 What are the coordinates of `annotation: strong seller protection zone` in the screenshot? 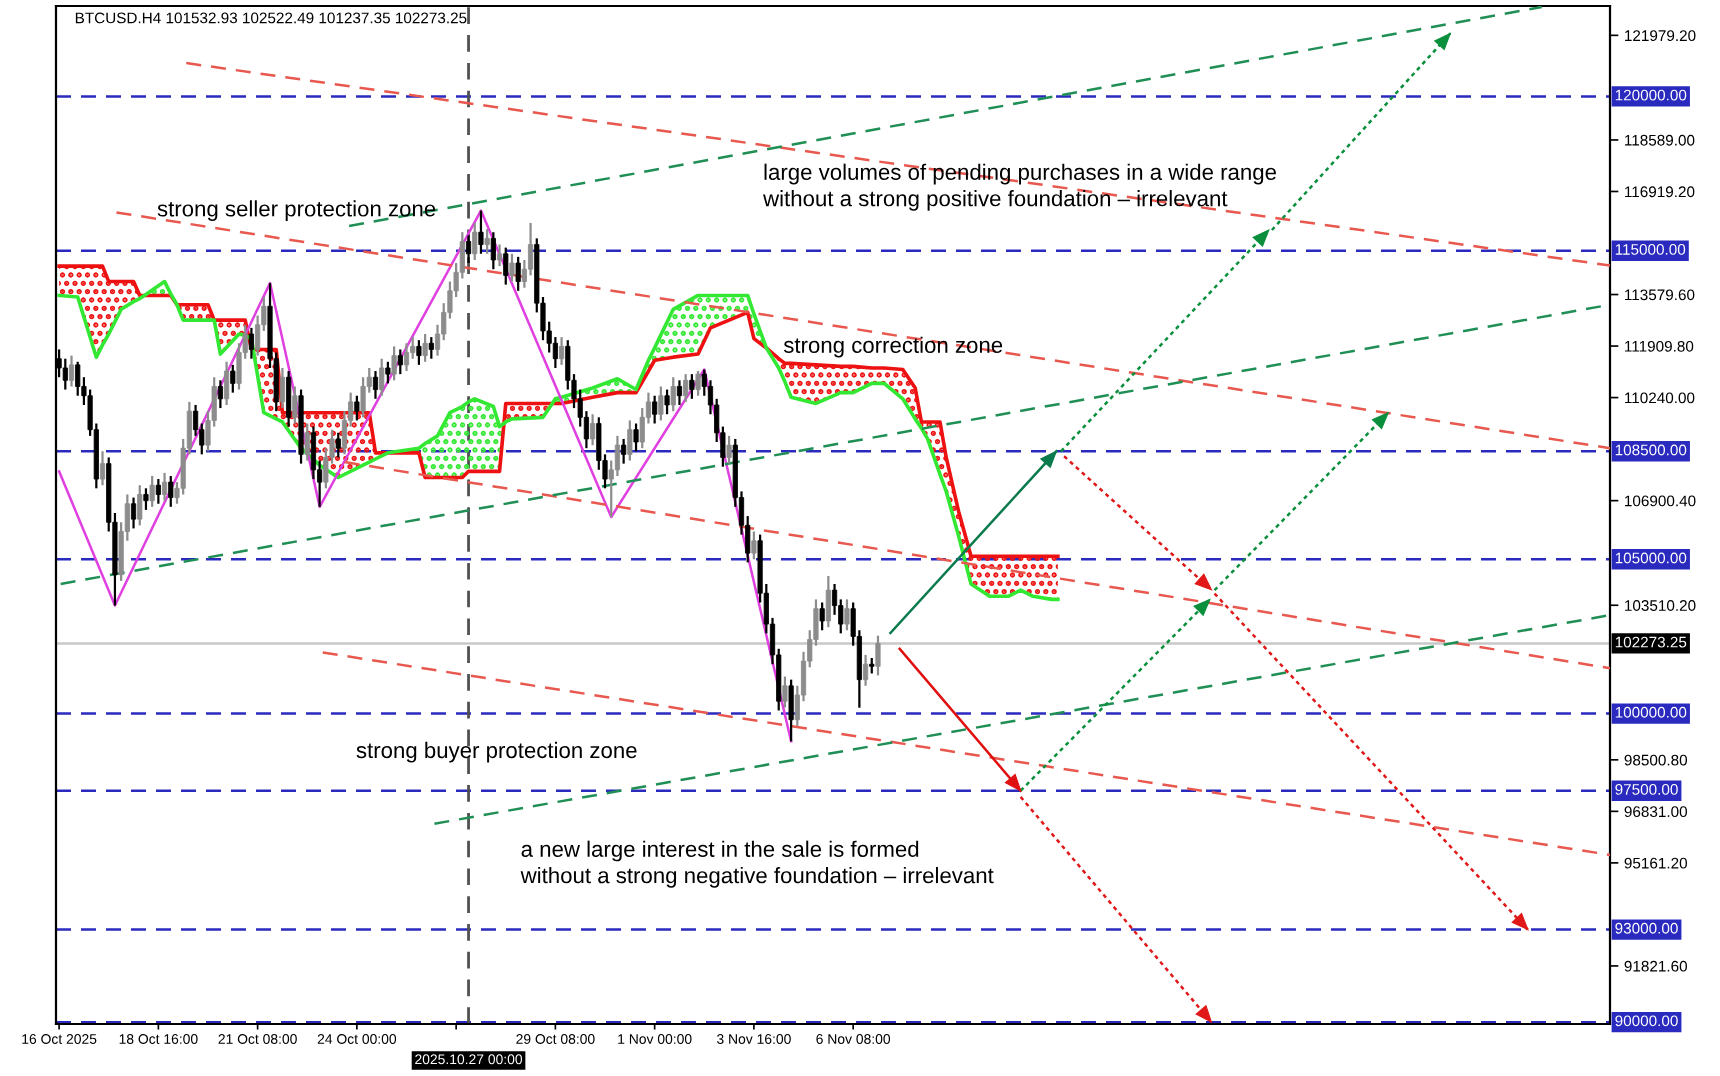 It's located at (296, 210).